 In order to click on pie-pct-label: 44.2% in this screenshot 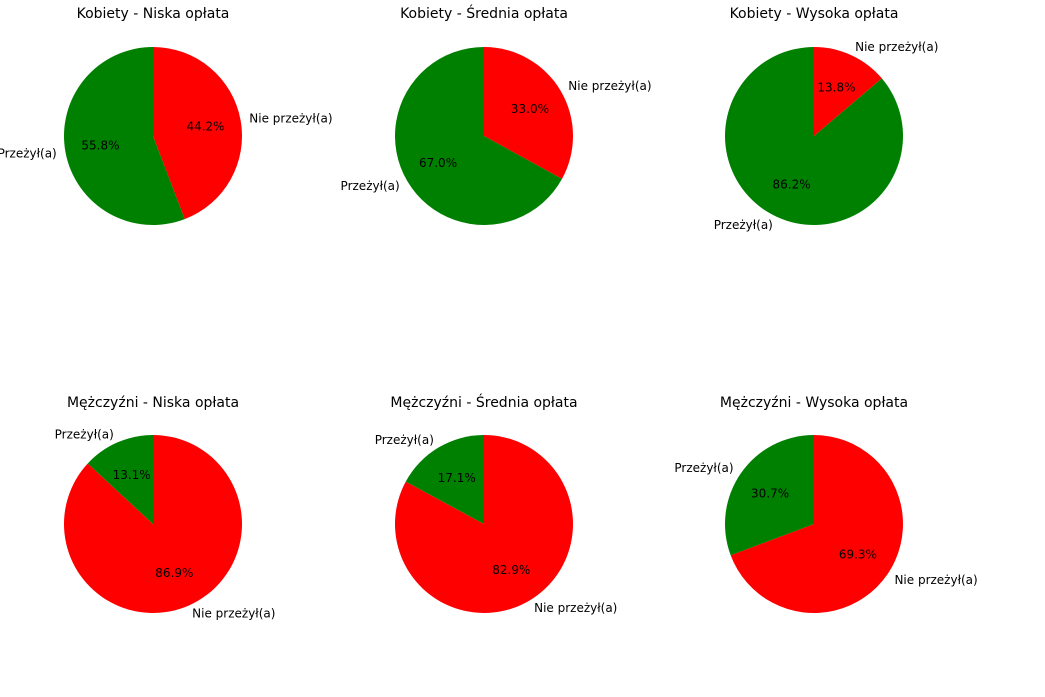, I will do `click(205, 126)`.